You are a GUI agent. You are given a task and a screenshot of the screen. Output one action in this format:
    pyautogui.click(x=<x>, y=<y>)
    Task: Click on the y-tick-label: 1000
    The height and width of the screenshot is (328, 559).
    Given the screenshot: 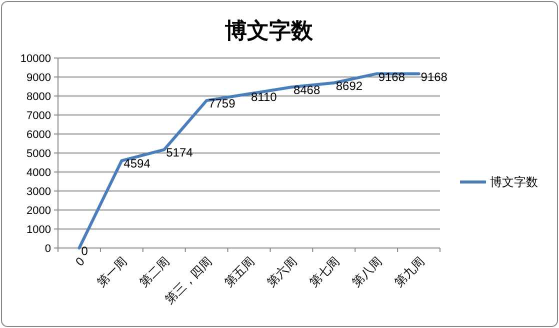 What is the action you would take?
    pyautogui.click(x=38, y=230)
    